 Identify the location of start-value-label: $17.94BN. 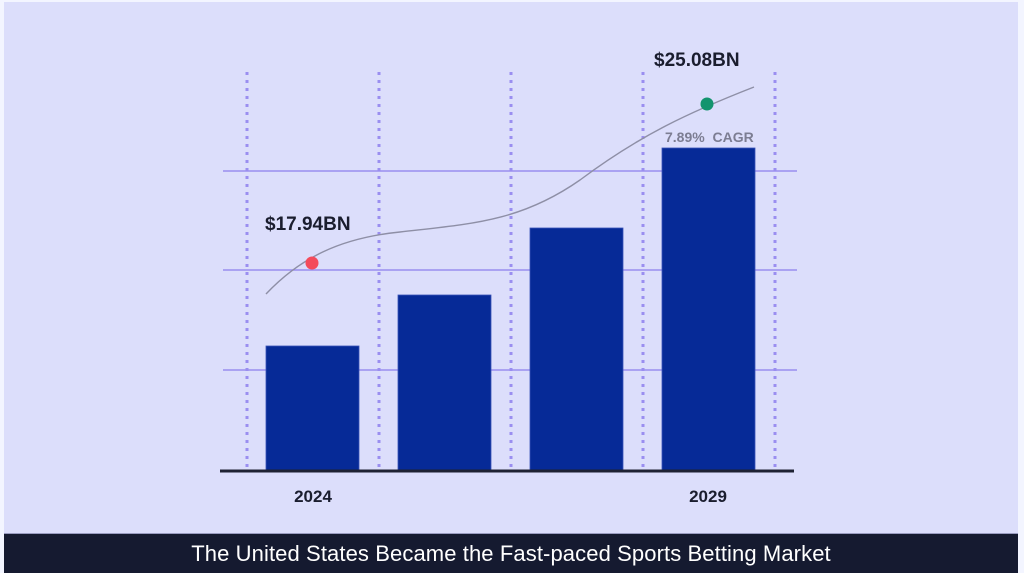
(308, 224).